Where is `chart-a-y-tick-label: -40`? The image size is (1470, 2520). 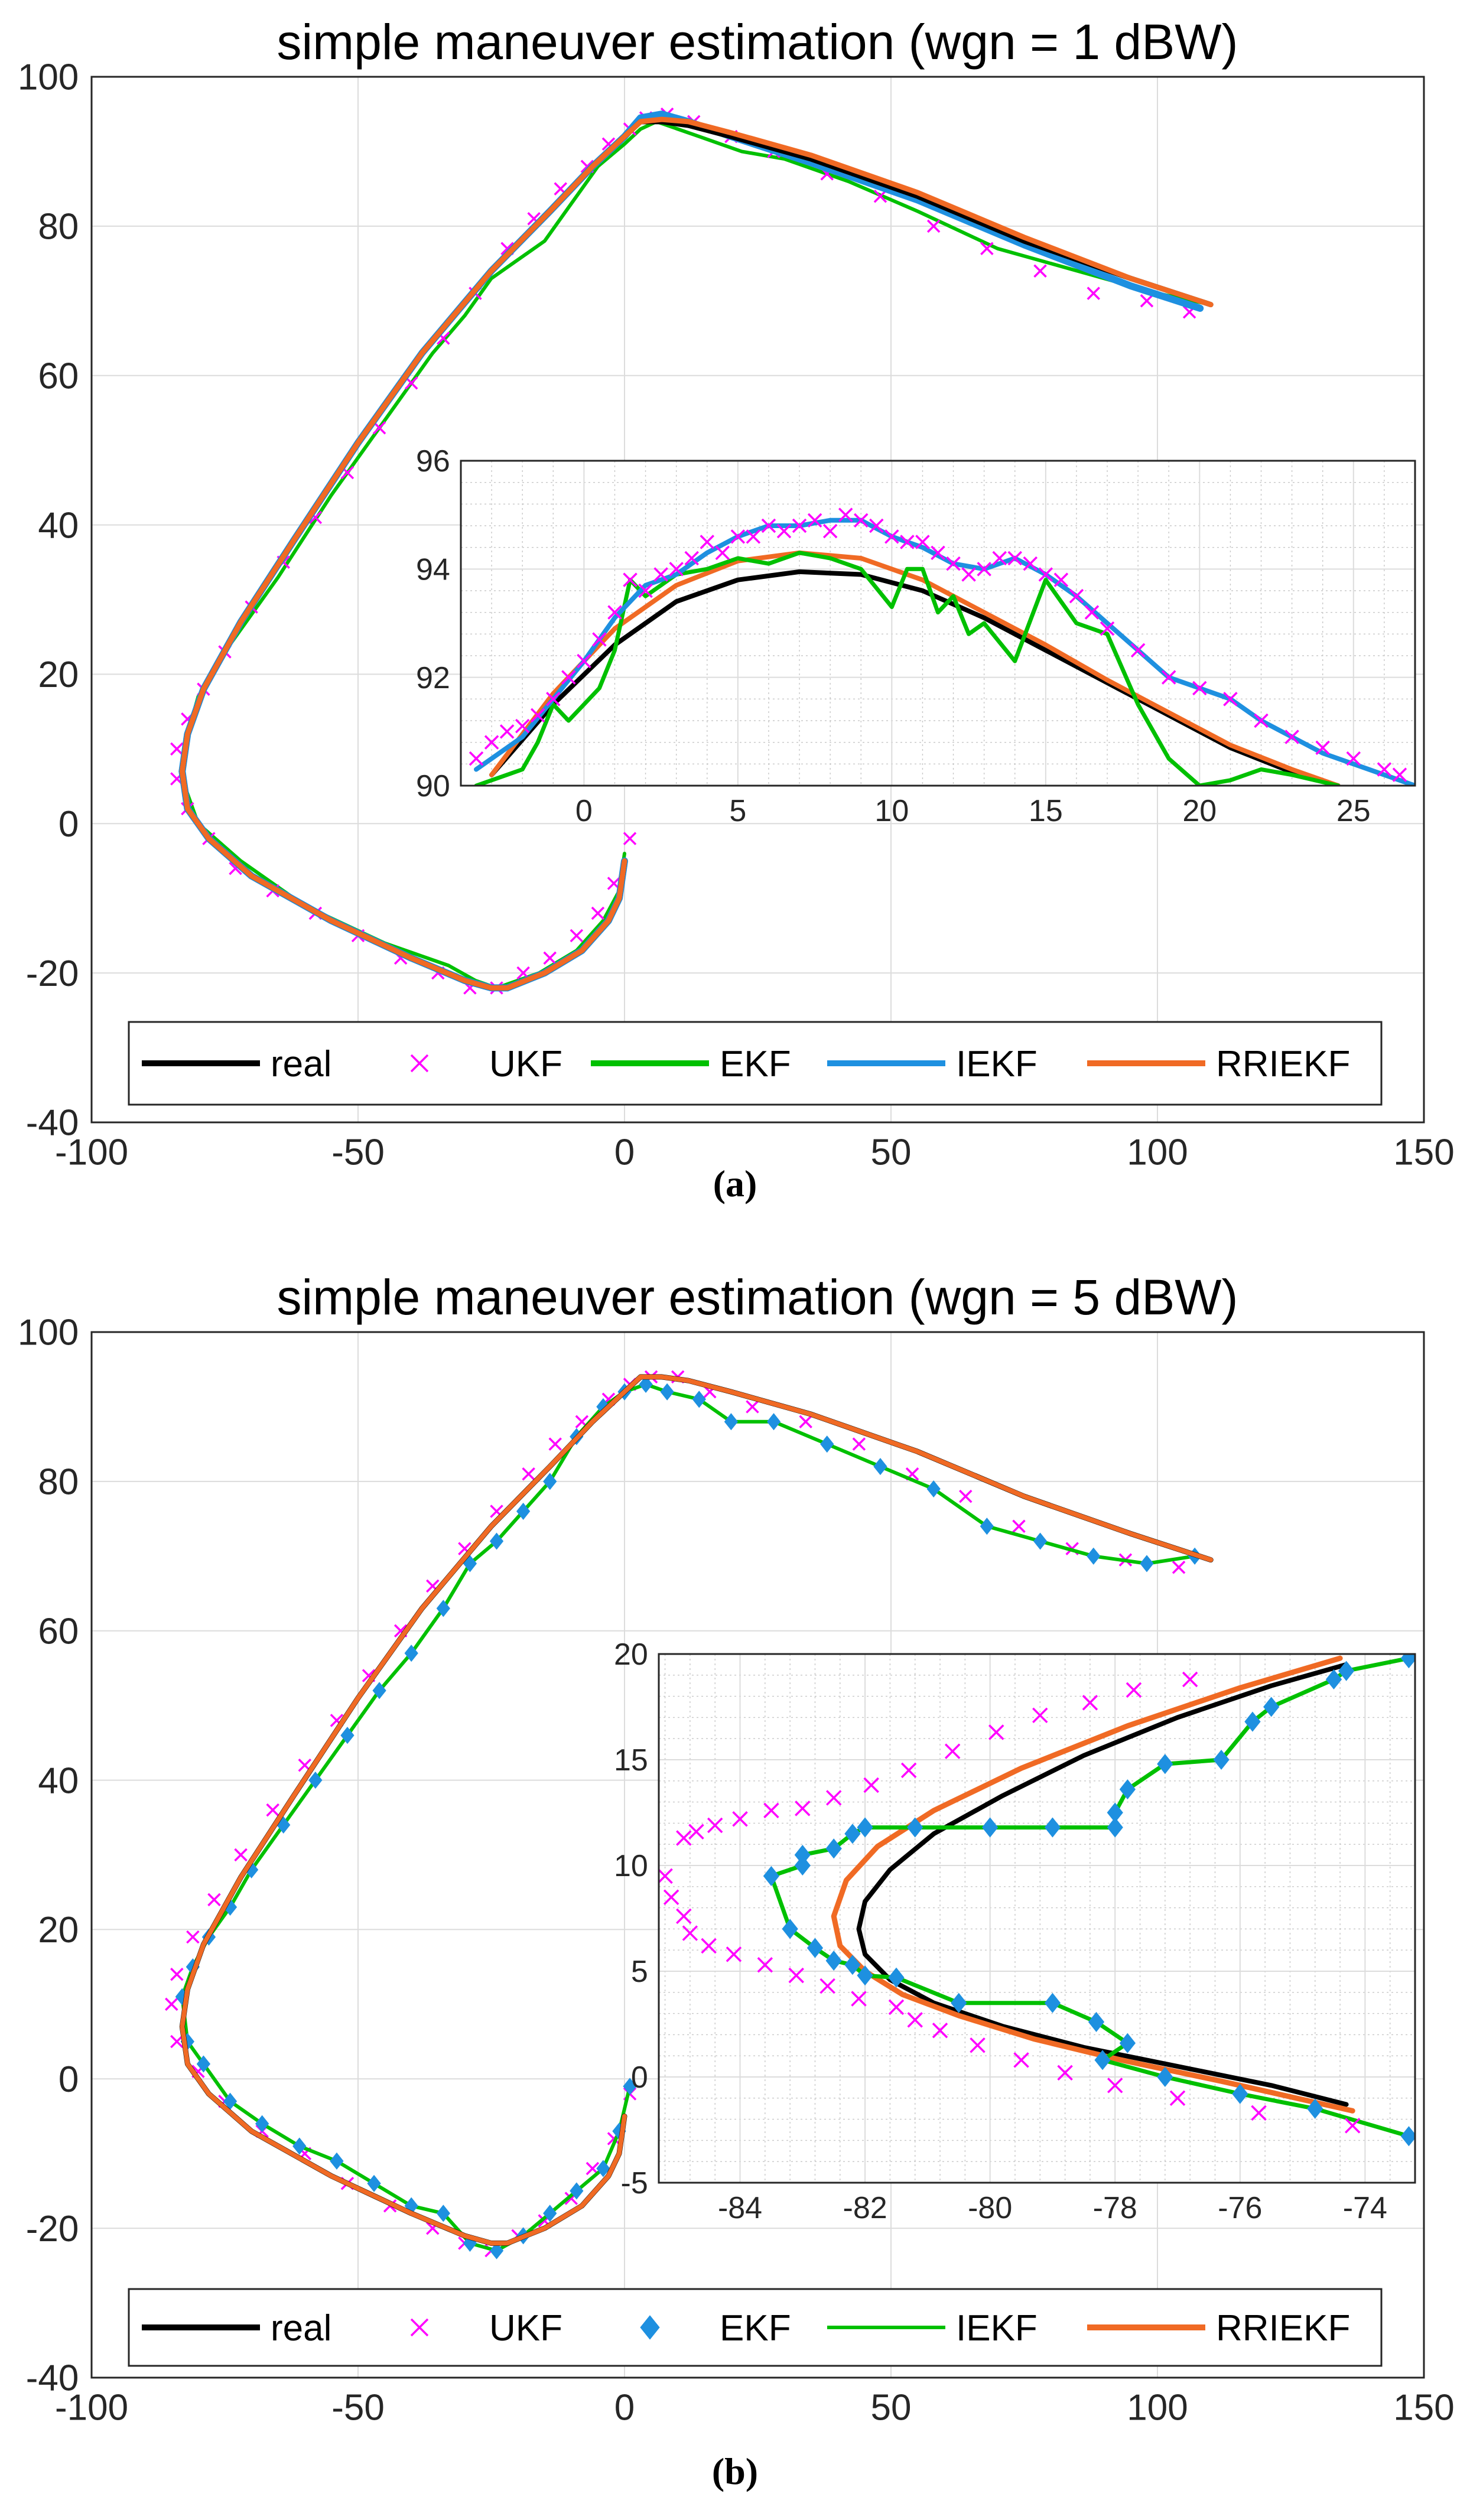 chart-a-y-tick-label: -40 is located at coordinates (53, 1123).